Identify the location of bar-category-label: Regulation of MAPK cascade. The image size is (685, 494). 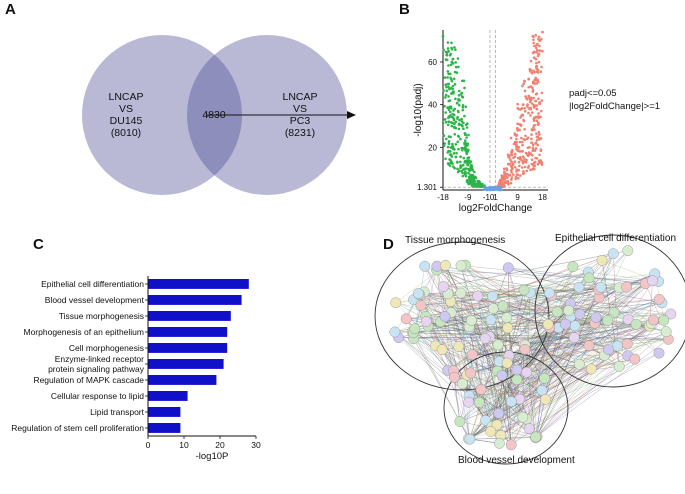
(88, 380).